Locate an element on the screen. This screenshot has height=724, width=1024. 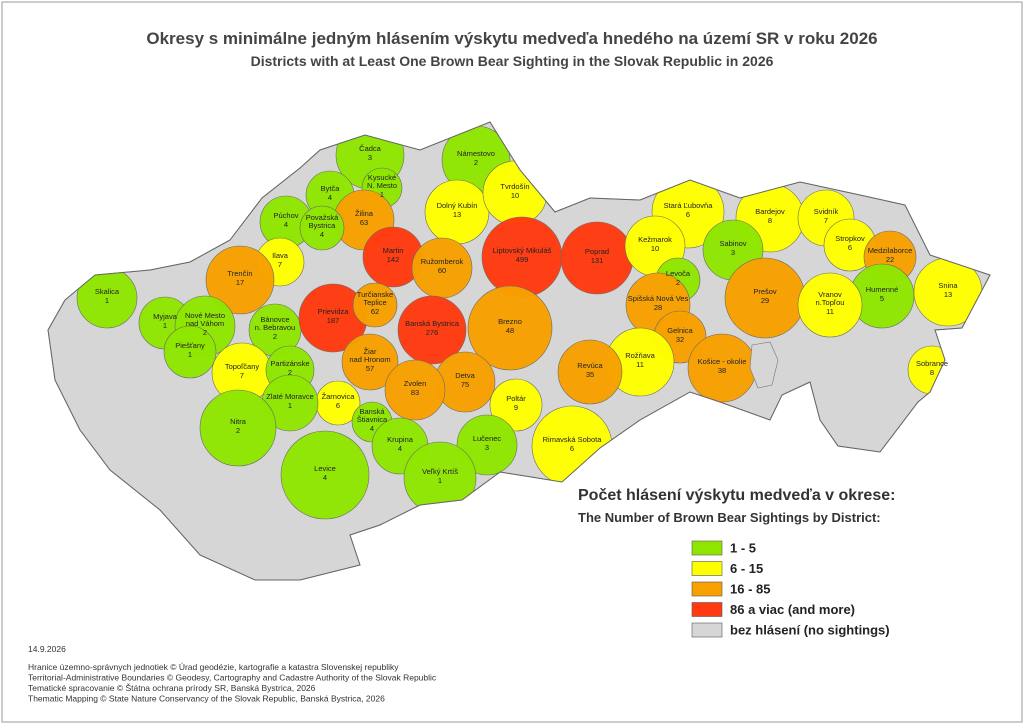
district-name: Snina is located at coordinates (948, 285).